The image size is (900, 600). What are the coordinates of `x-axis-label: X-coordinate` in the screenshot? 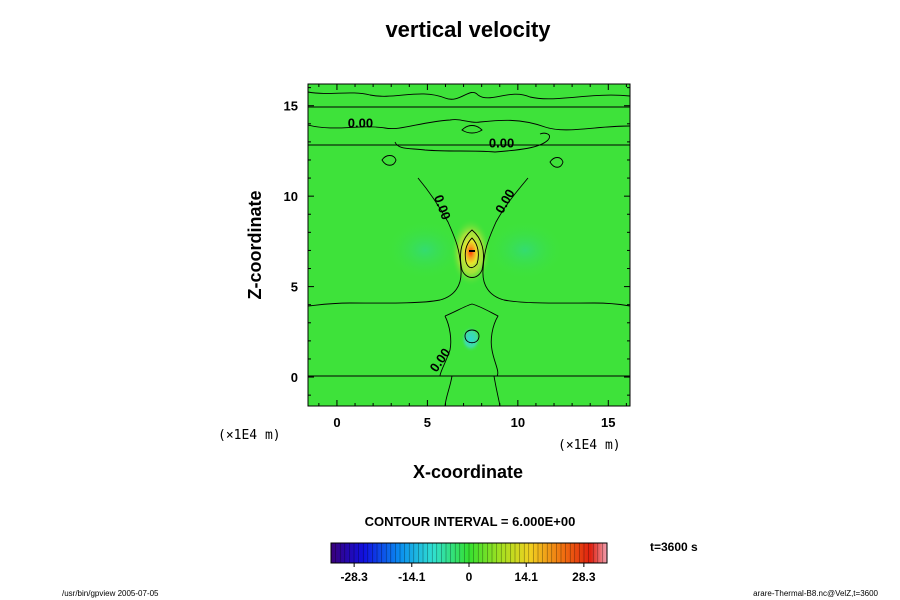 It's located at (468, 472).